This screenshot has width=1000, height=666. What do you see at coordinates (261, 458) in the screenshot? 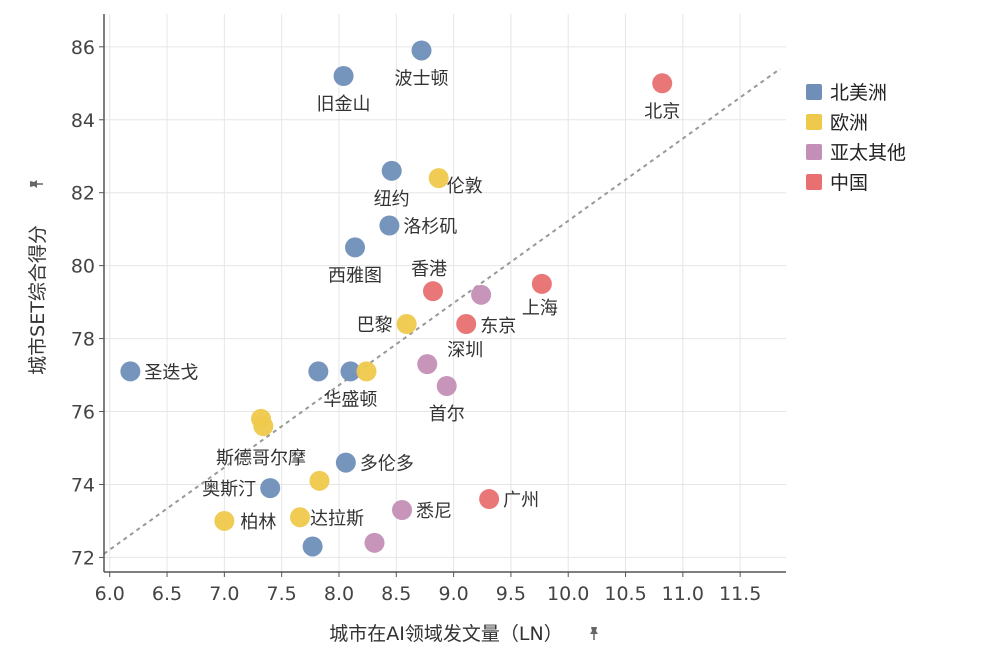
I see `point-label: 斯德哥尔摩` at bounding box center [261, 458].